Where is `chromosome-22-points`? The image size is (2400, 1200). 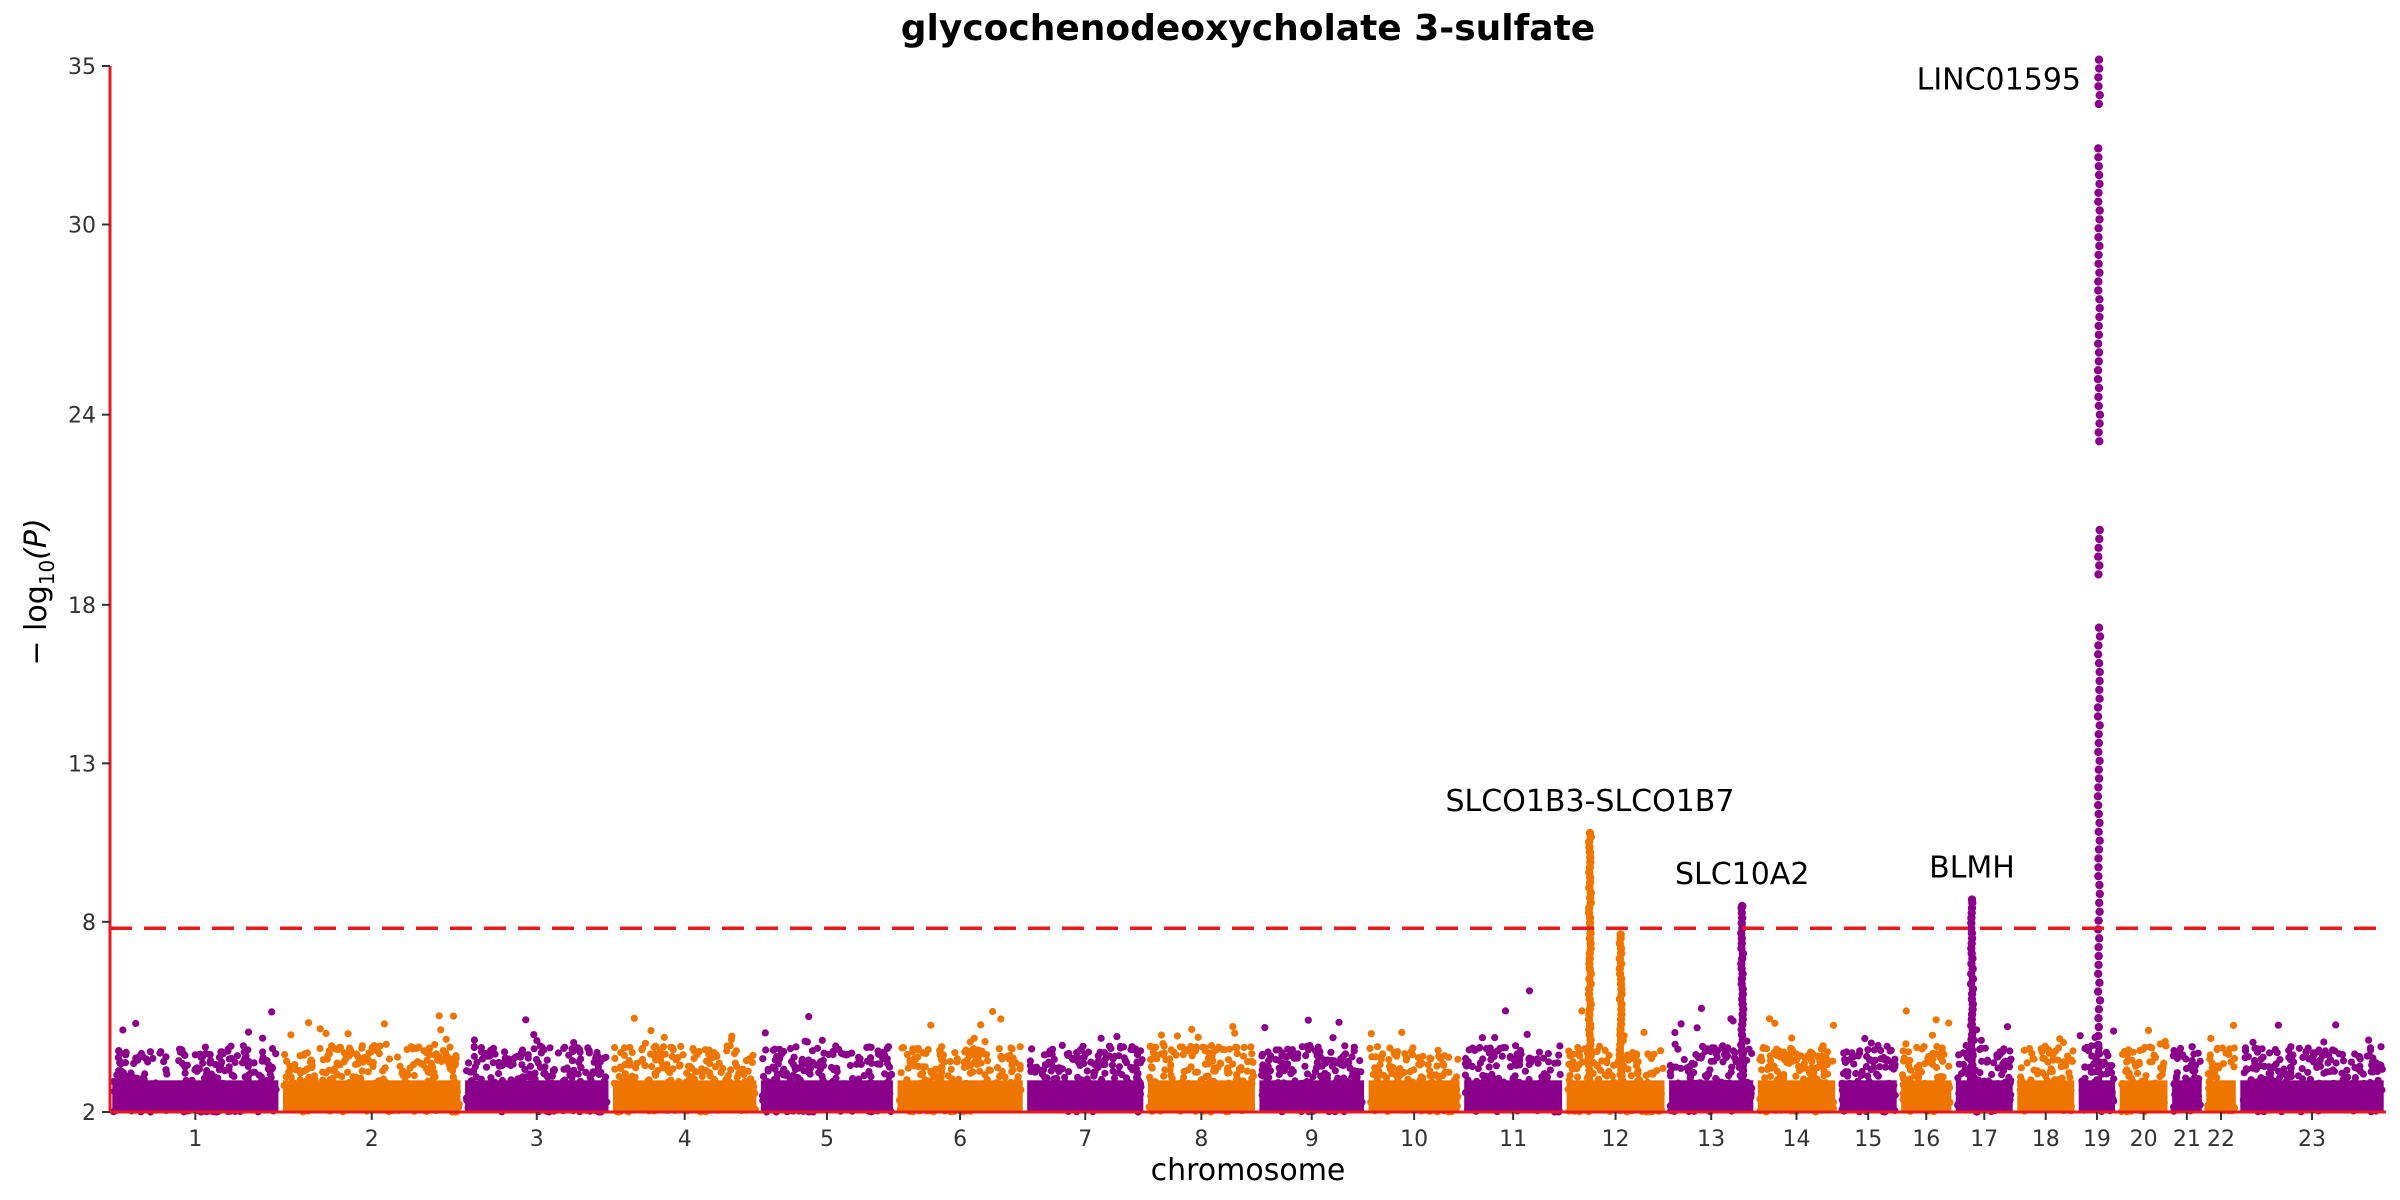 chromosome-22-points is located at coordinates (2221, 1068).